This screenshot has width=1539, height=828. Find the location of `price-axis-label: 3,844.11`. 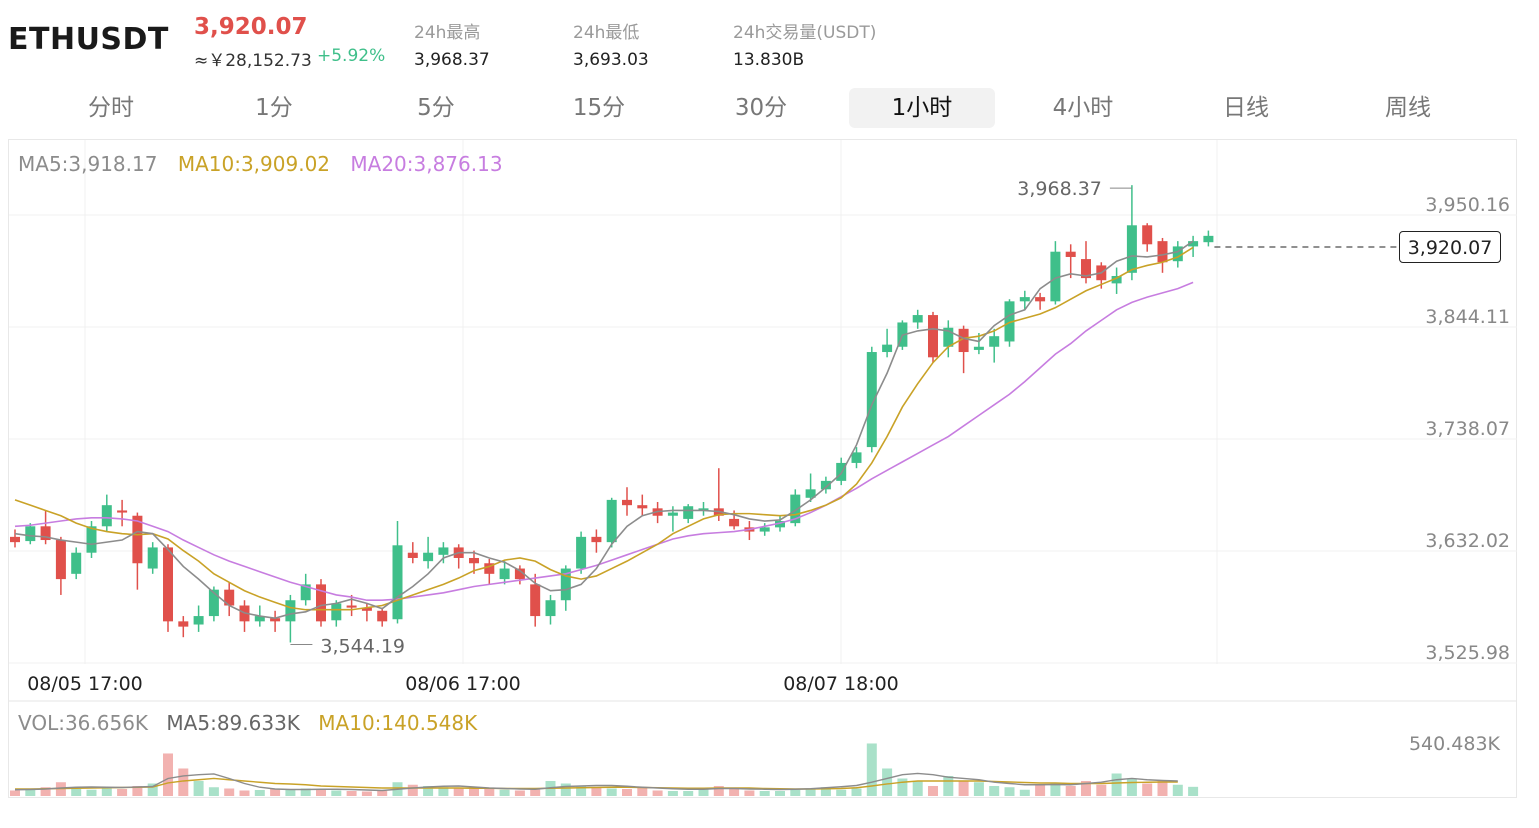

price-axis-label: 3,844.11 is located at coordinates (1467, 317).